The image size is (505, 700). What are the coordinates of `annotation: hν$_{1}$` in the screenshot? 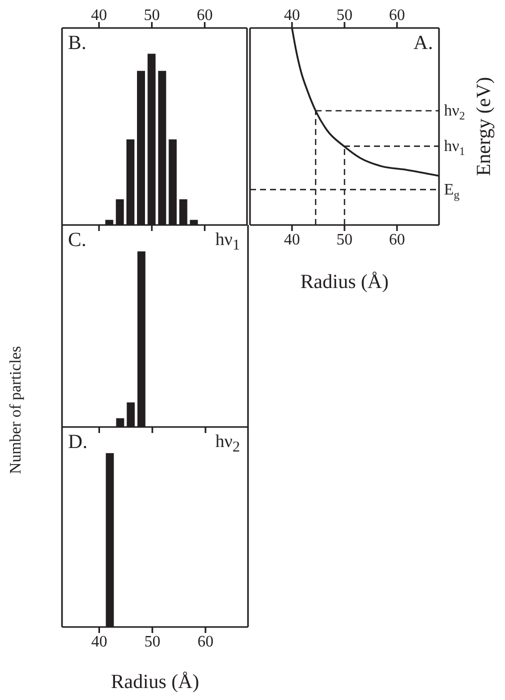 It's located at (227, 242).